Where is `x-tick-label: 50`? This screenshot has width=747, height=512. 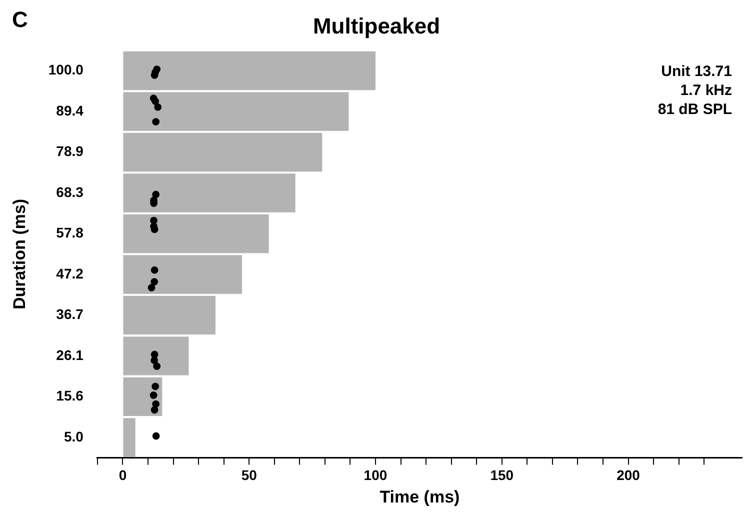 x-tick-label: 50 is located at coordinates (249, 475).